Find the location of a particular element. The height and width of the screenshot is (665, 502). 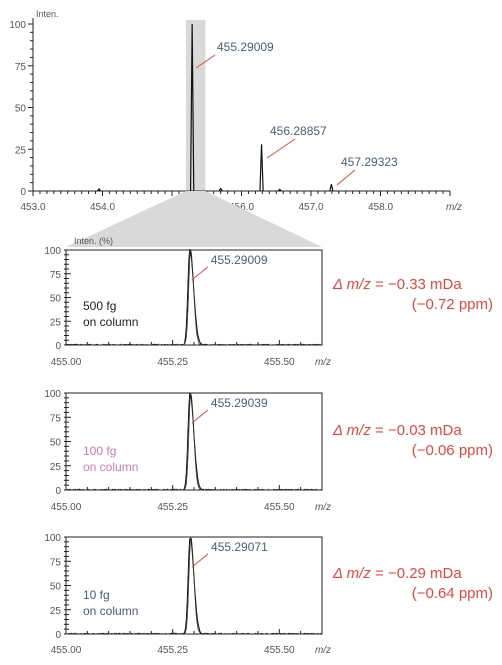

x-tick-label: 456.0 is located at coordinates (241, 207).